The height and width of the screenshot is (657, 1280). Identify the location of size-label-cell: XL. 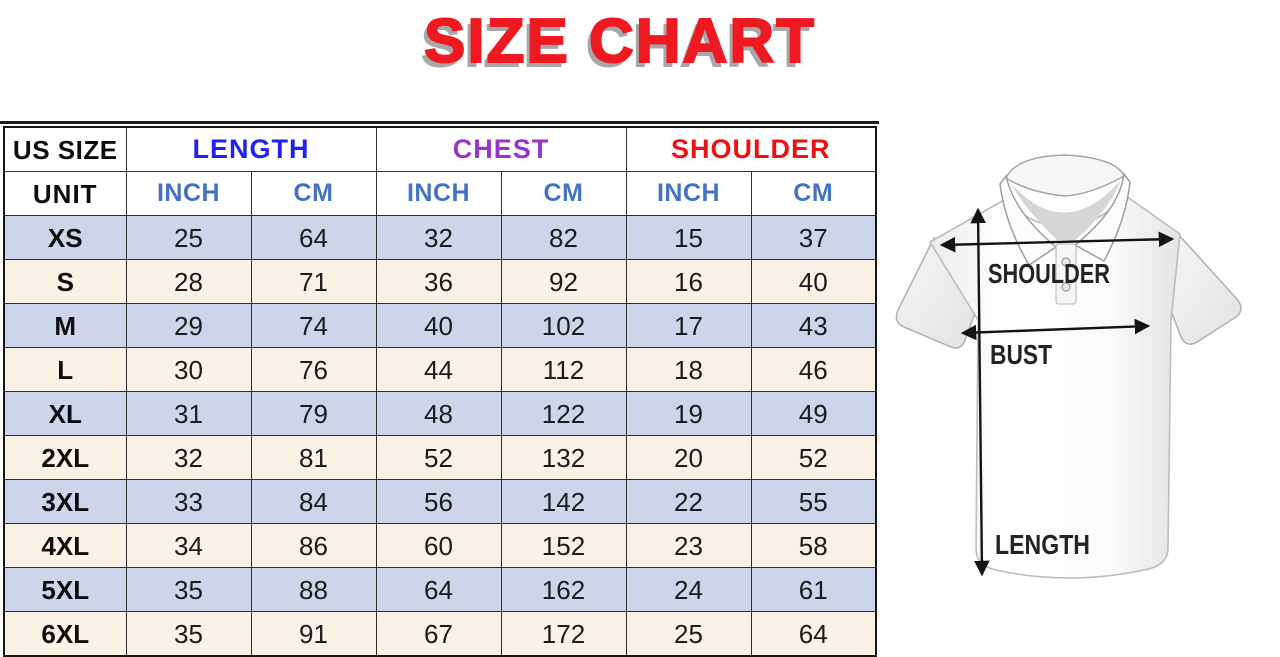
(65, 413).